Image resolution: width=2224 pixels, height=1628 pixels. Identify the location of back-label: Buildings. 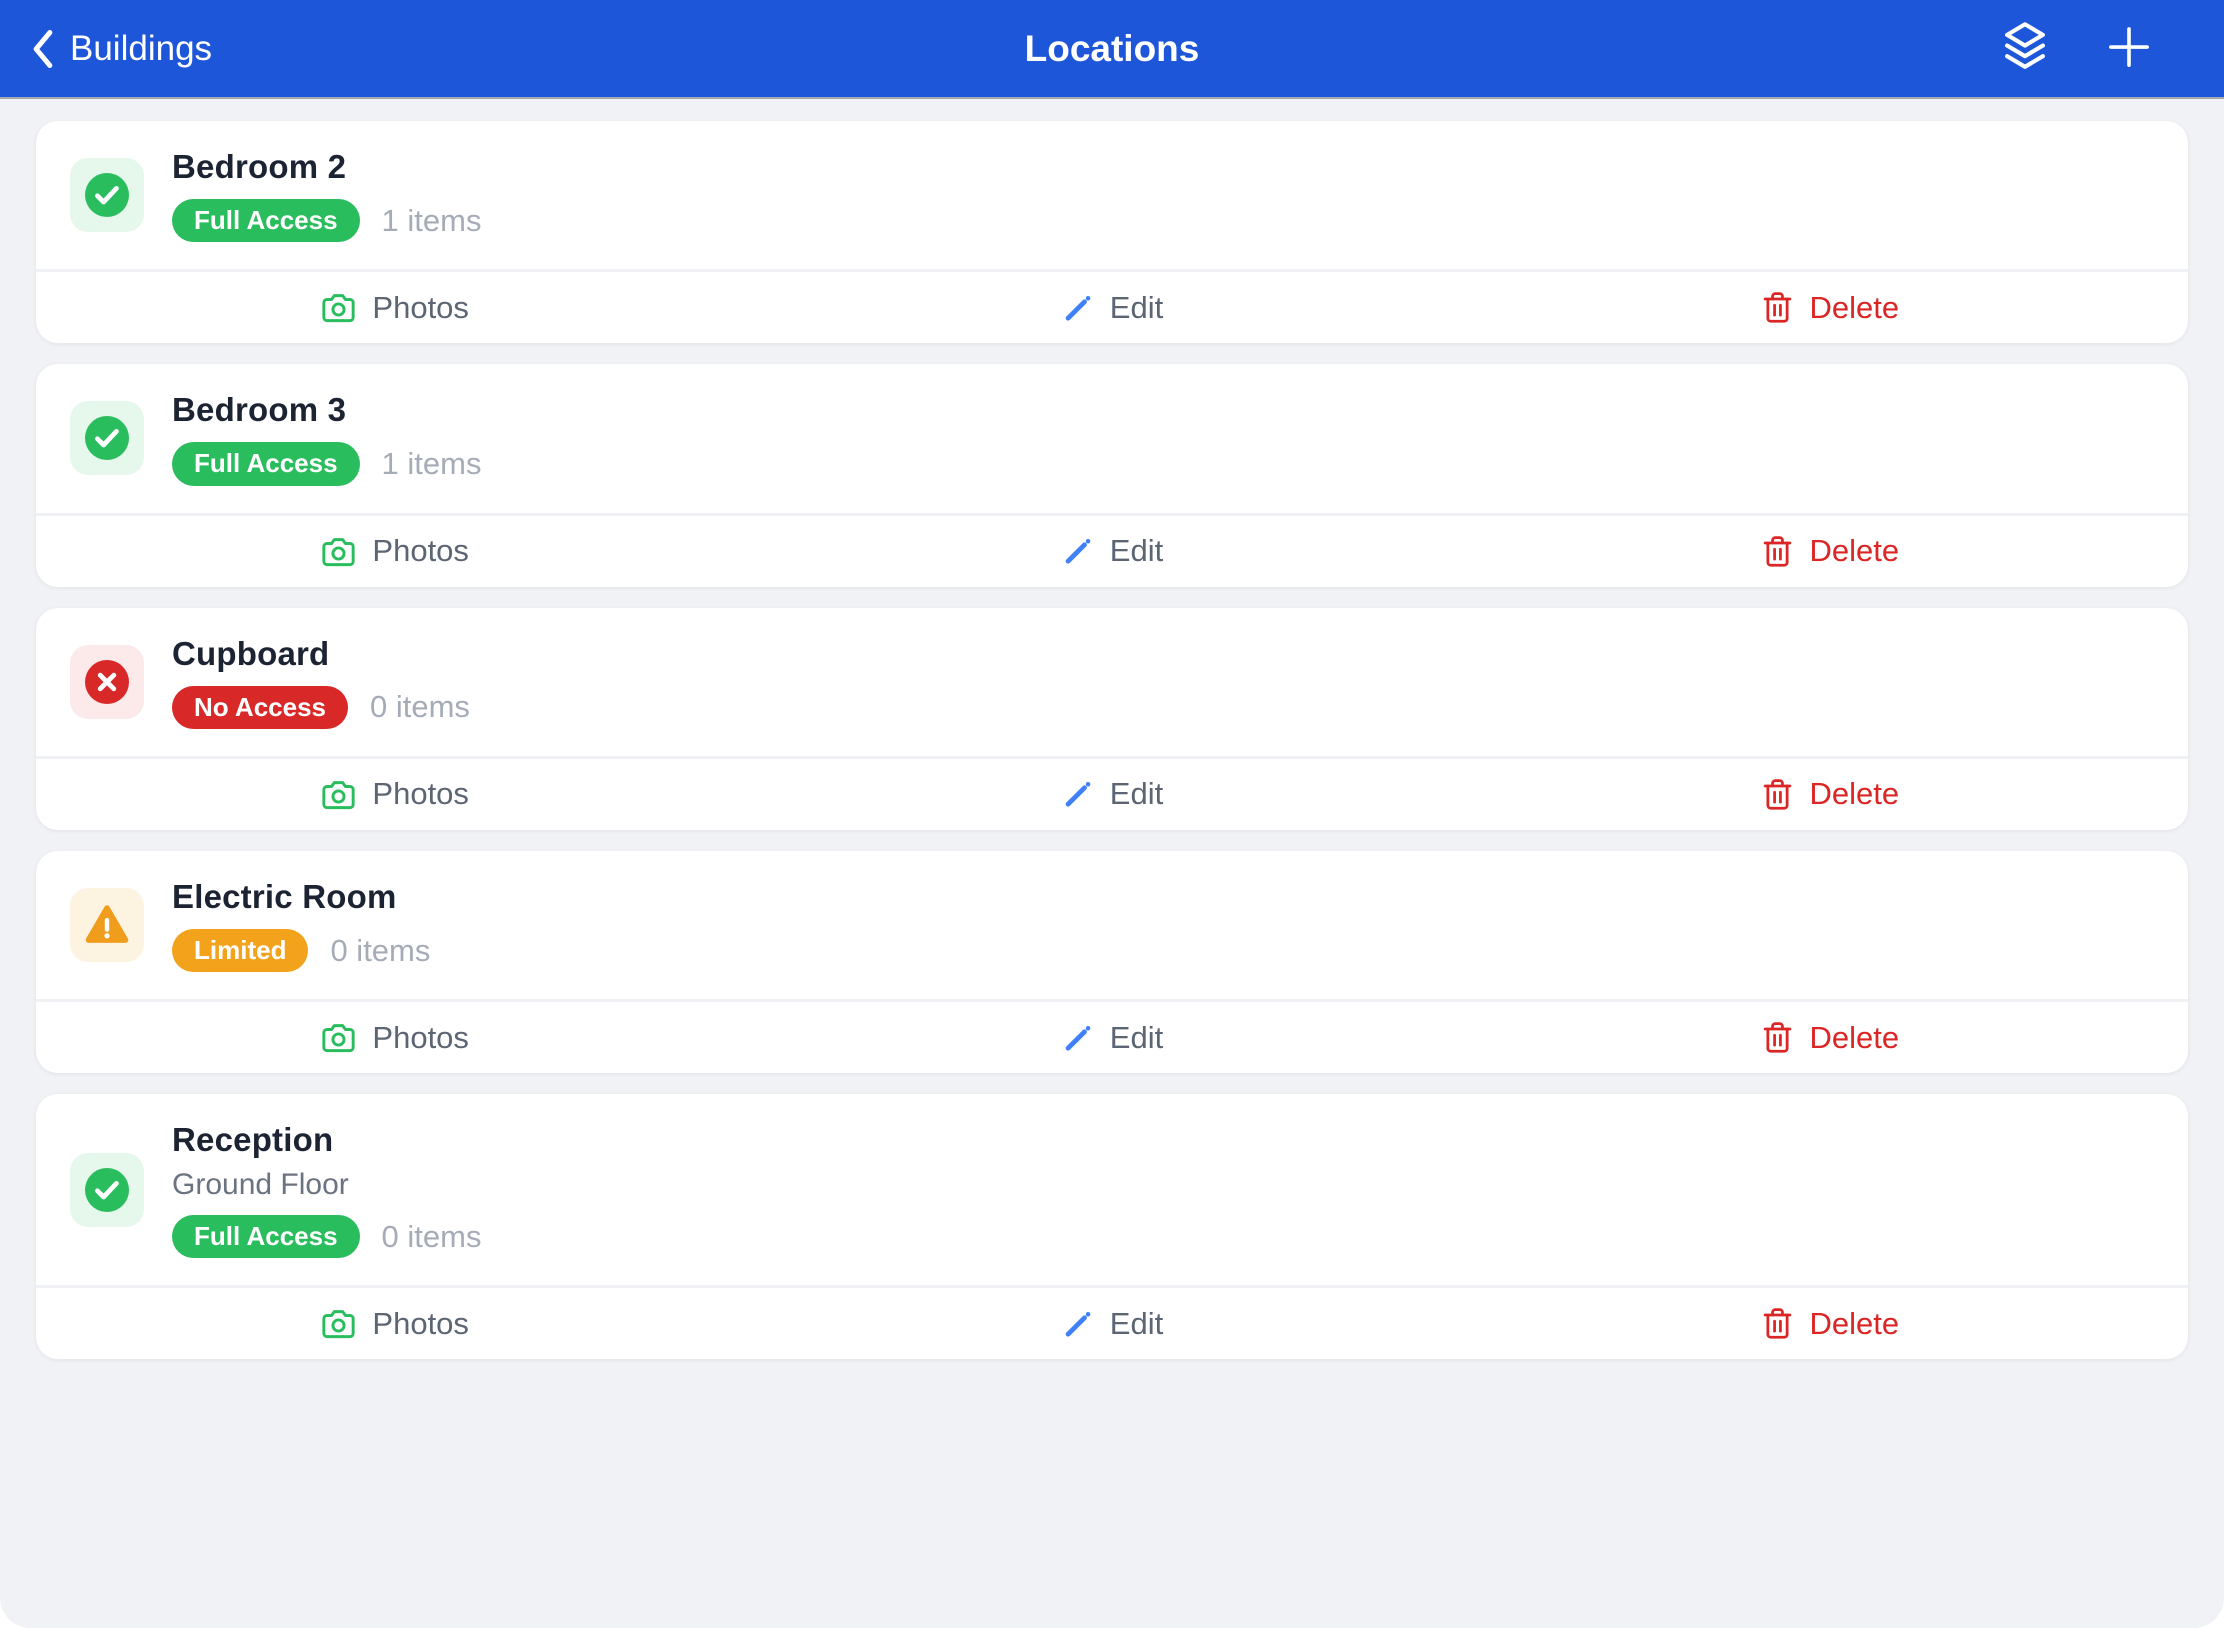
(141, 48).